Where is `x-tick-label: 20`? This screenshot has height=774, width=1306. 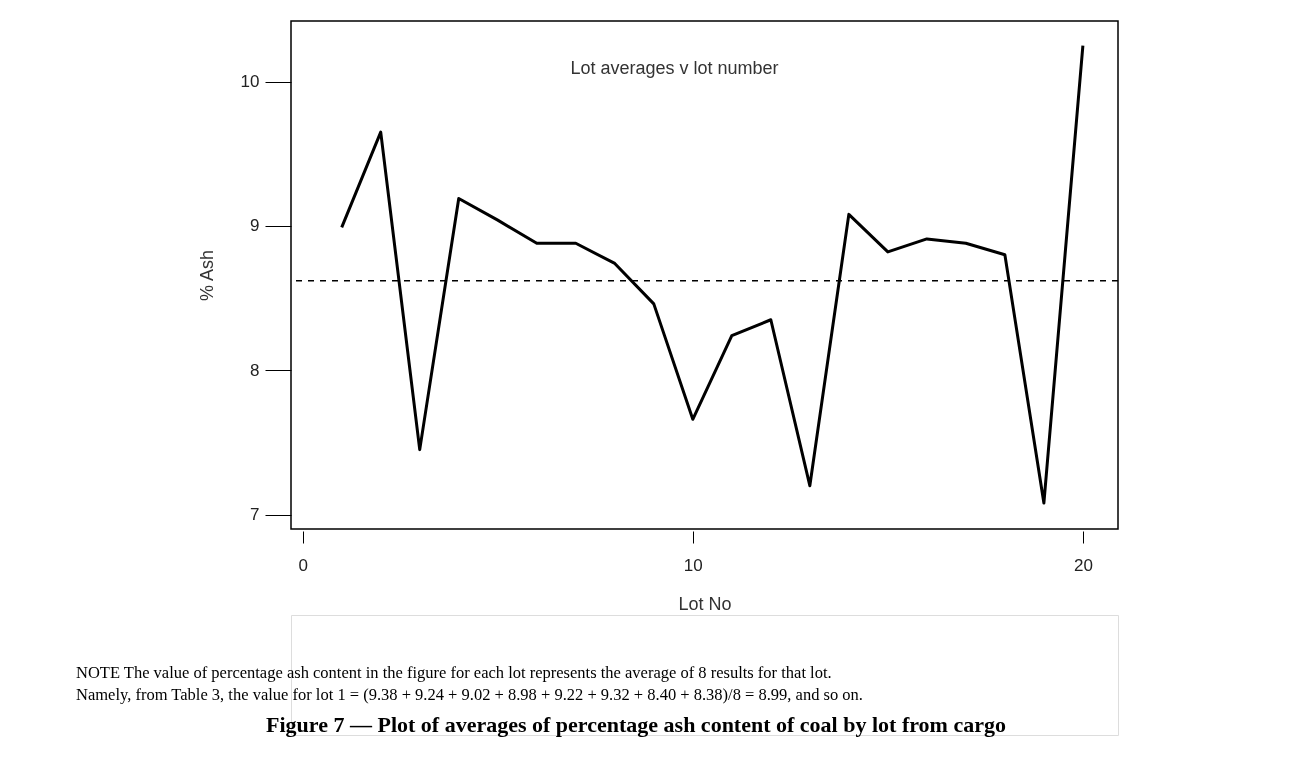 x-tick-label: 20 is located at coordinates (1083, 565).